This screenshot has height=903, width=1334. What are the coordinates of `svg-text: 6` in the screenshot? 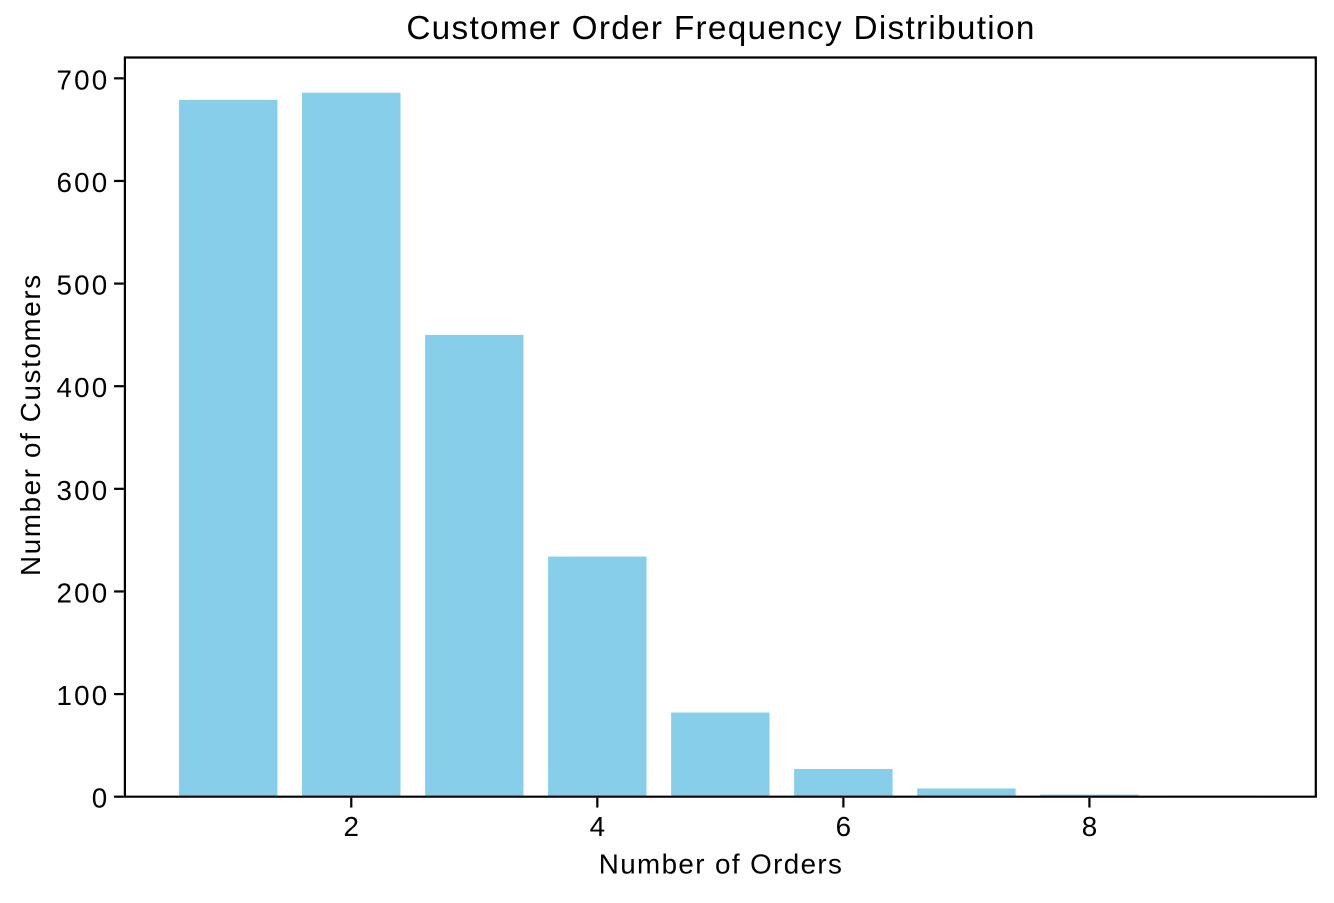 It's located at (843, 826).